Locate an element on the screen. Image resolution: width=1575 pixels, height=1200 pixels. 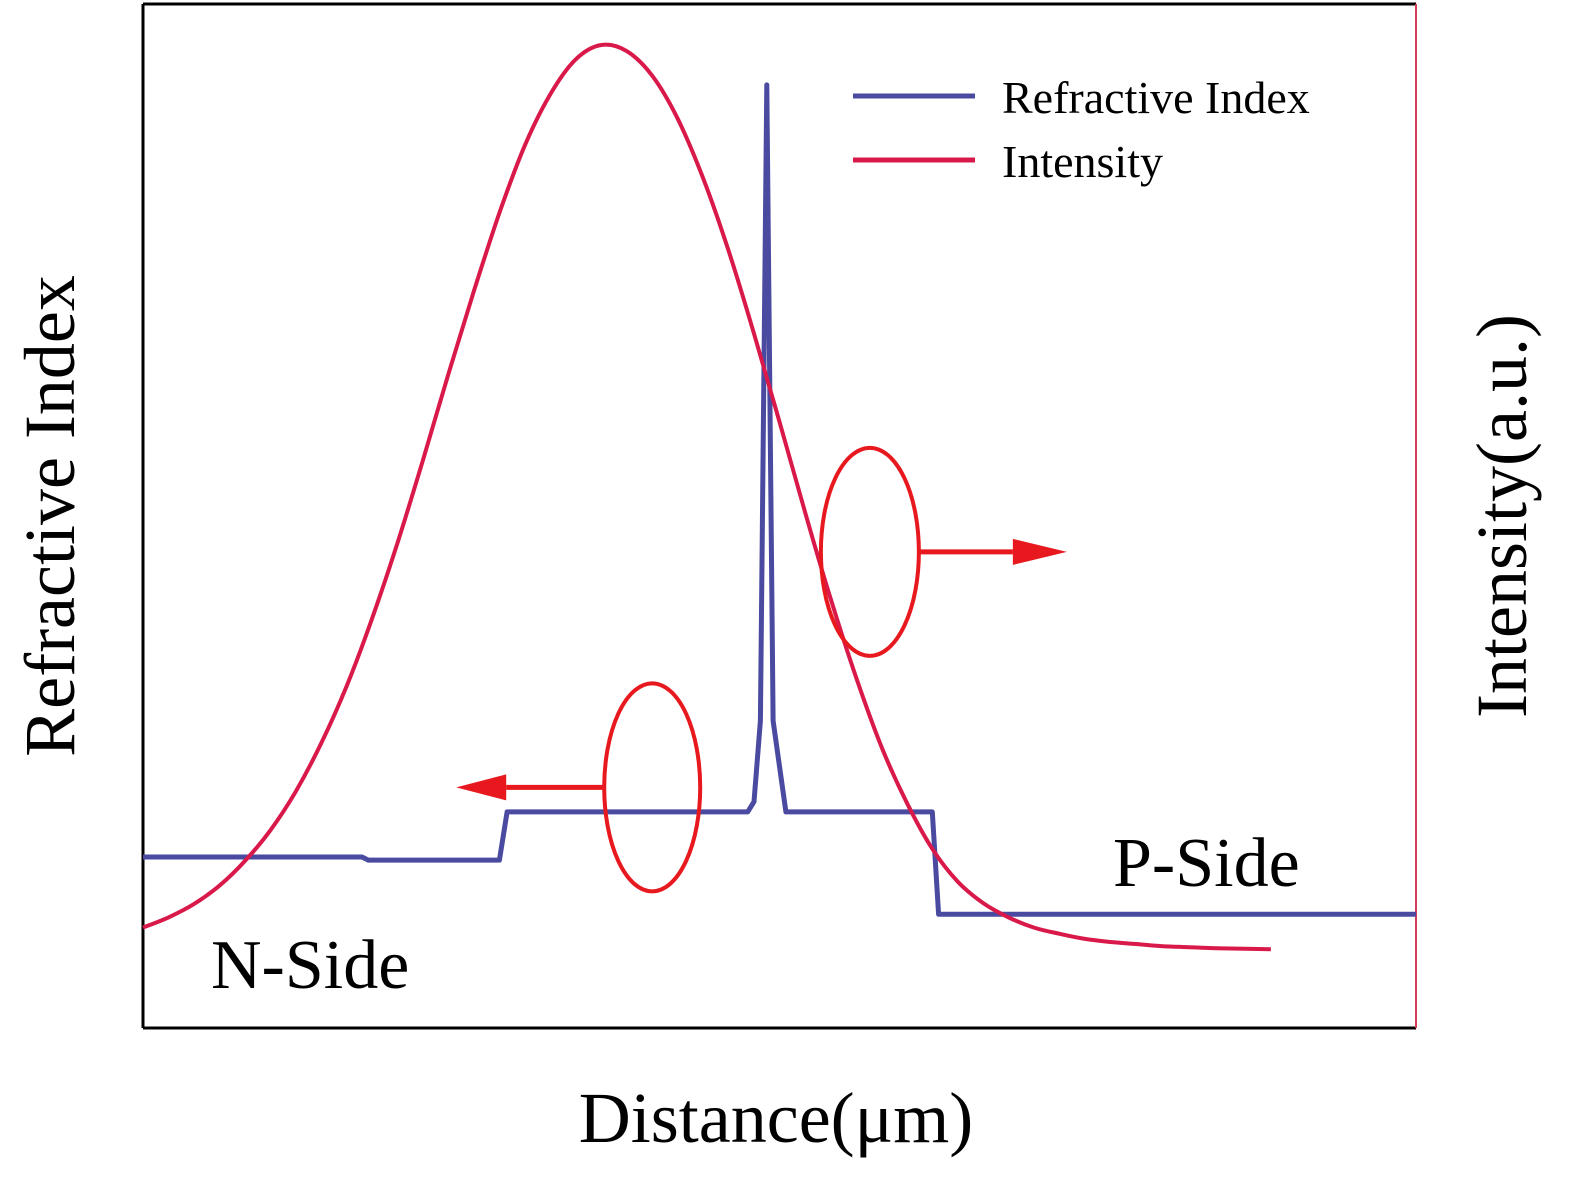
y-axis-title-left: Refractive Index is located at coordinates (50, 516).